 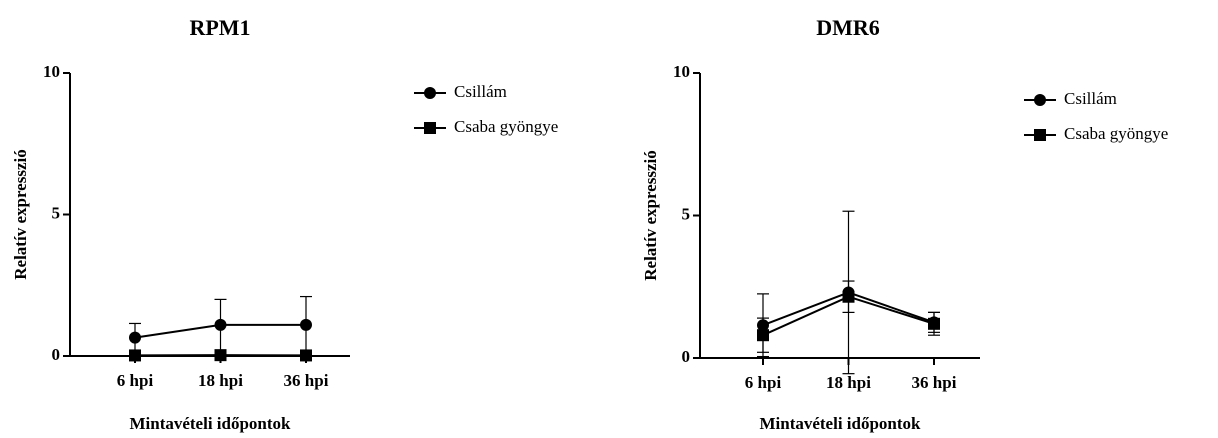 What do you see at coordinates (848, 27) in the screenshot?
I see `chart-title: DMR6` at bounding box center [848, 27].